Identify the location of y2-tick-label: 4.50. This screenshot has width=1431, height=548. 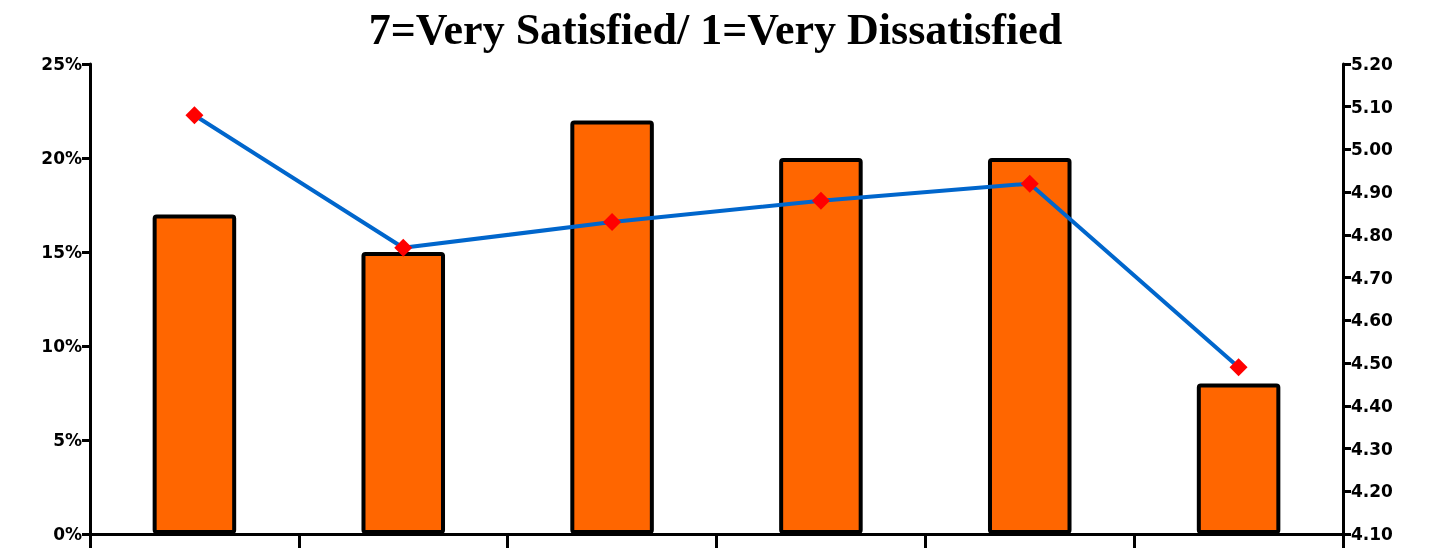
(1372, 363).